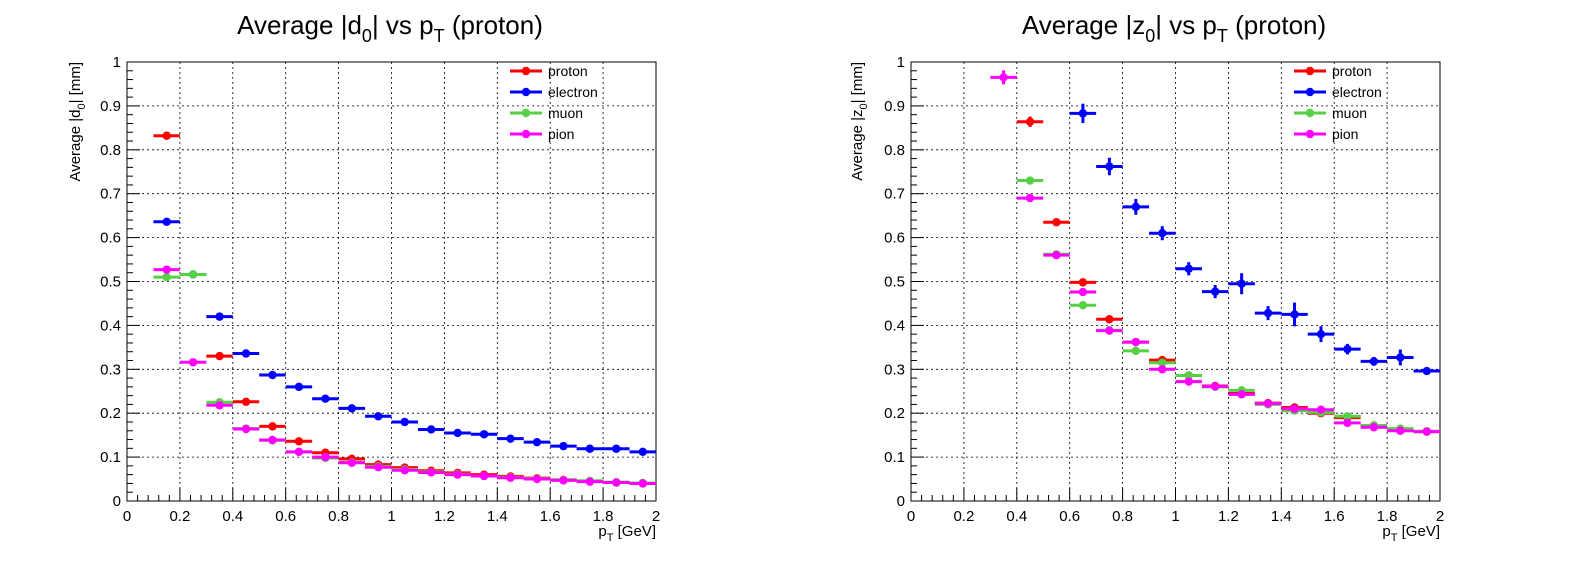 The image size is (1596, 572). Describe the element at coordinates (894, 369) in the screenshot. I see `y-tick-label: 0.3` at that location.